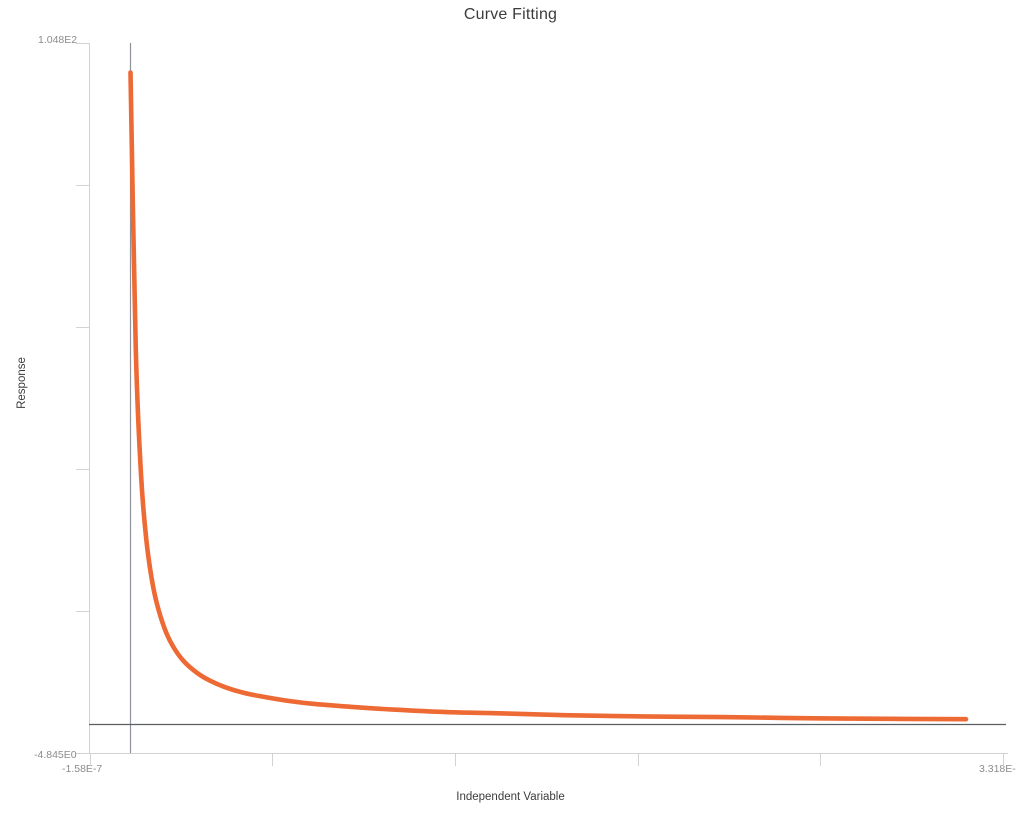 This screenshot has width=1021, height=821. What do you see at coordinates (510, 797) in the screenshot?
I see `x-axis-label: Independent Variable` at bounding box center [510, 797].